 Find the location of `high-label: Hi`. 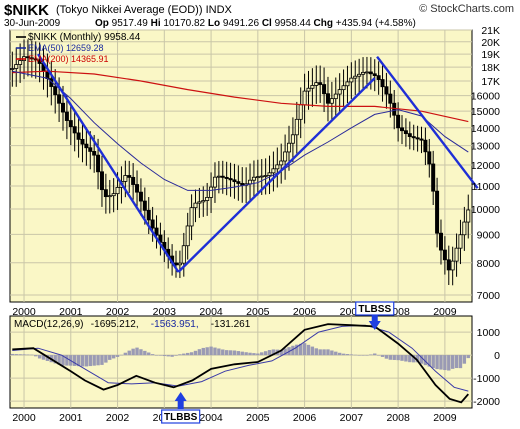

high-label: Hi is located at coordinates (155, 23).